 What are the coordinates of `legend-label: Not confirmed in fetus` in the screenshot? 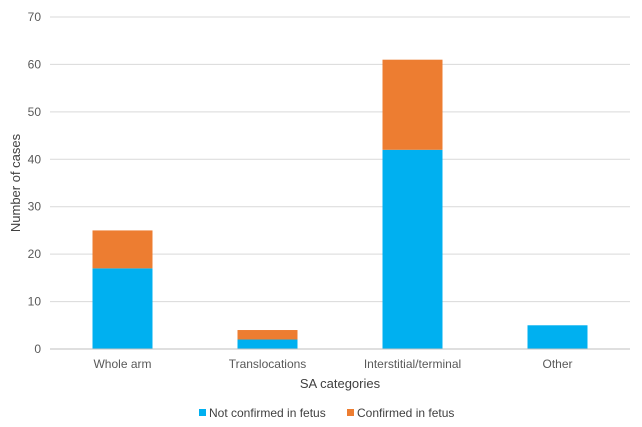 It's located at (267, 413).